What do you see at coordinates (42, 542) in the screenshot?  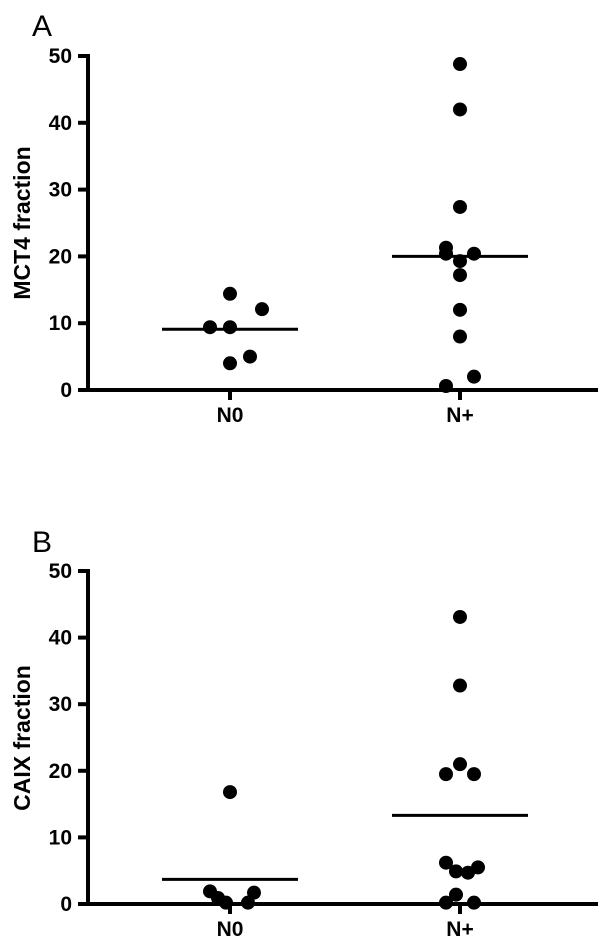 I see `panel-letter-b: B` at bounding box center [42, 542].